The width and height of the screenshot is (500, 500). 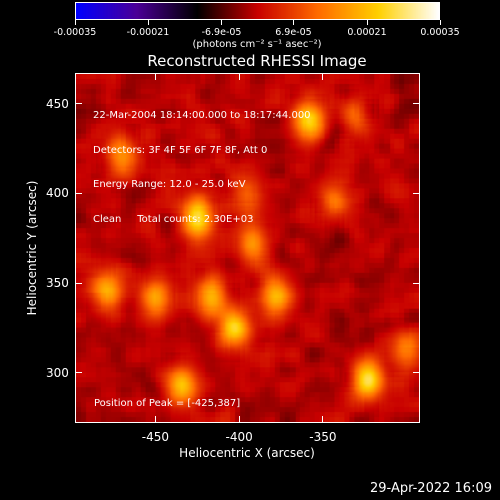 I want to click on colorbar-tick-label: 6.9e-05, so click(x=293, y=32).